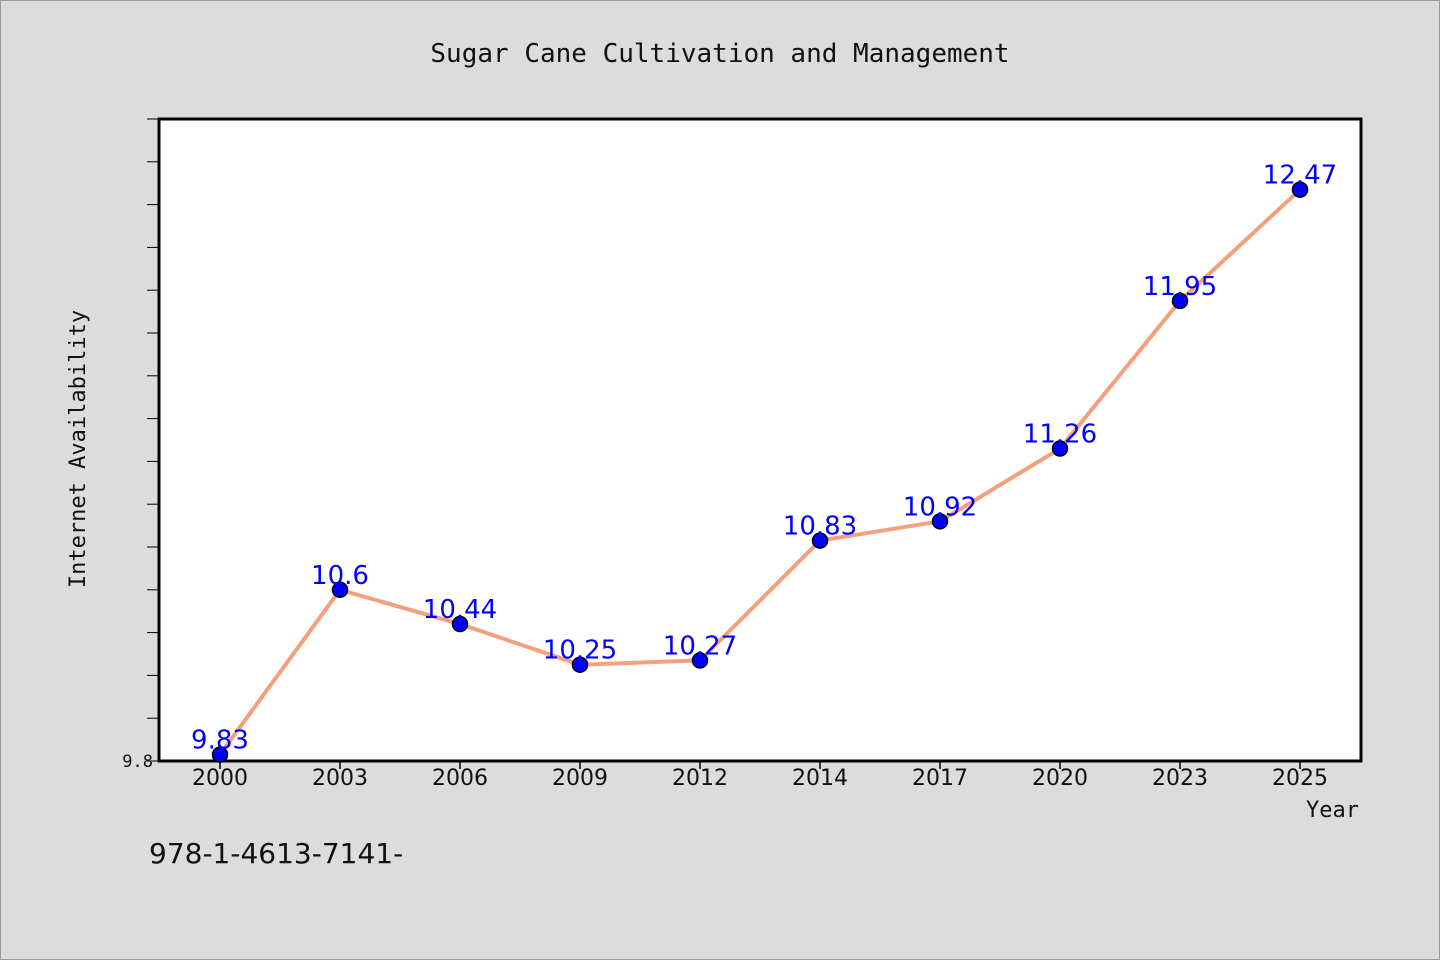 The height and width of the screenshot is (960, 1440). What do you see at coordinates (700, 778) in the screenshot?
I see `x-tick-label: 2012` at bounding box center [700, 778].